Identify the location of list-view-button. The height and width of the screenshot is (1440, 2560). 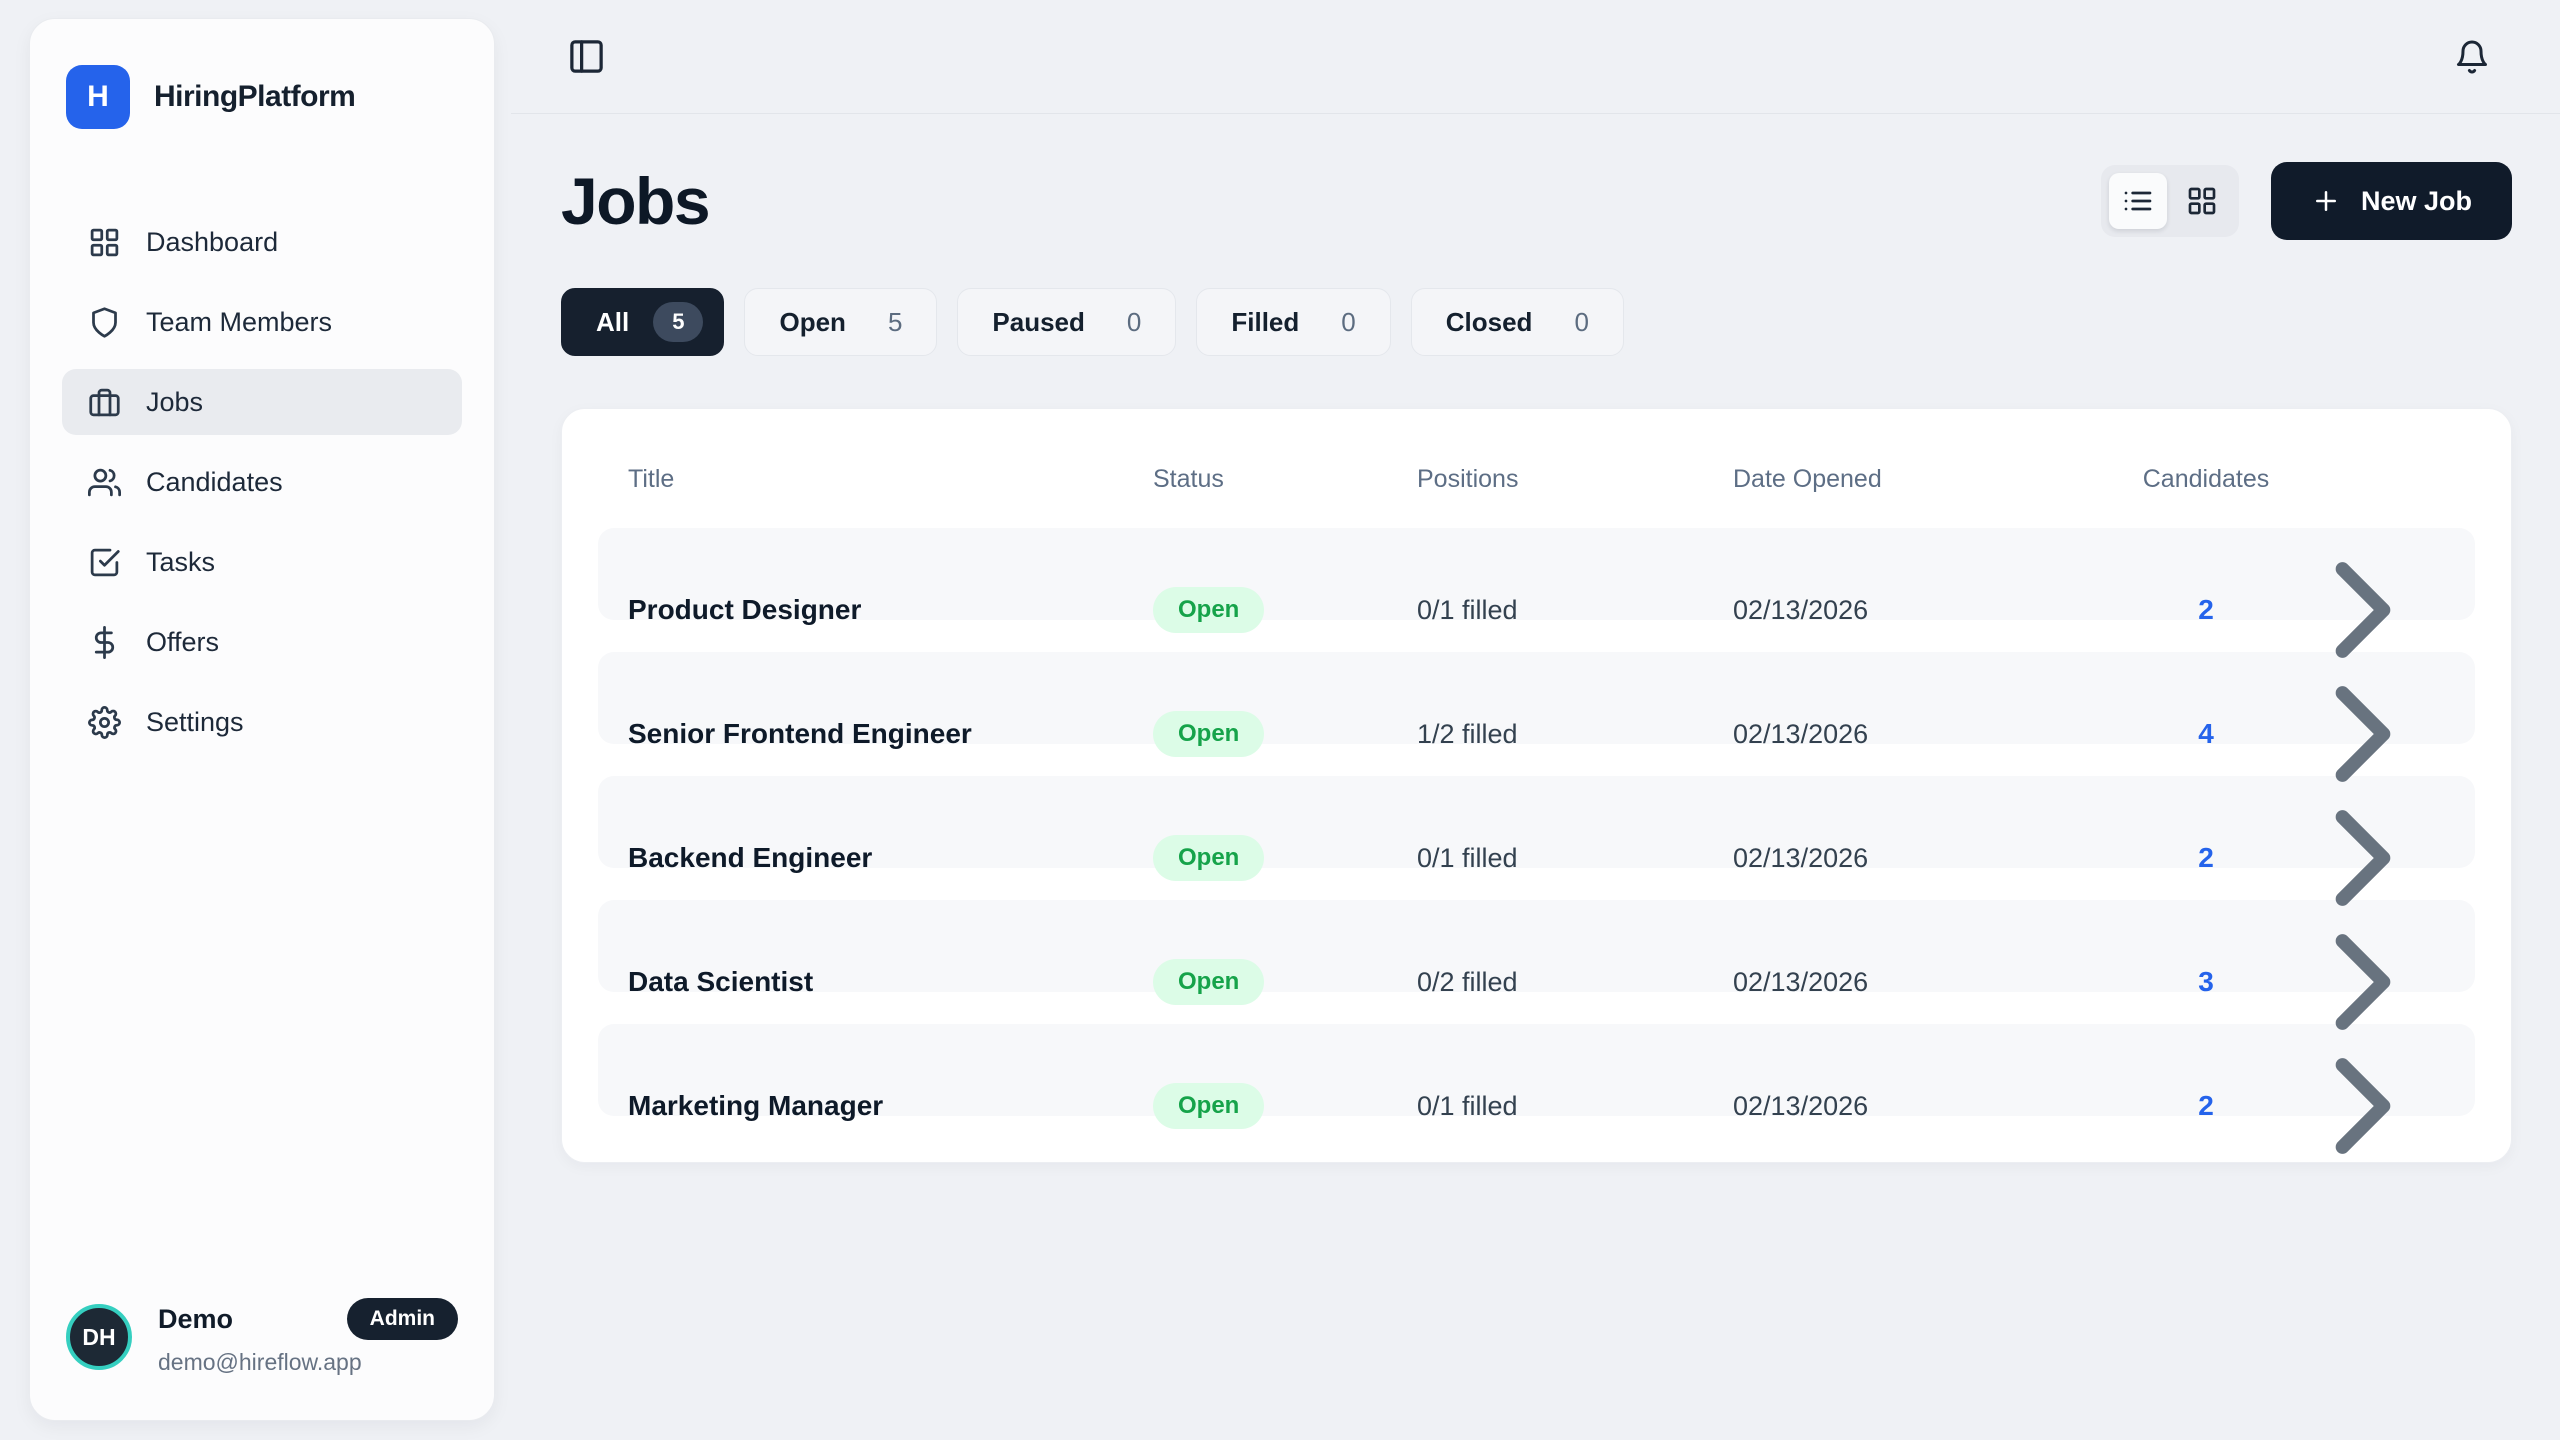
(2137, 201).